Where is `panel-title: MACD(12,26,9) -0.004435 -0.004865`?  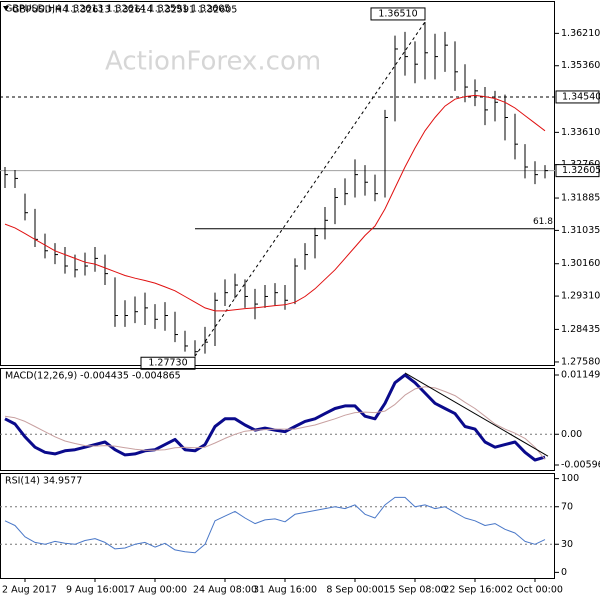
panel-title: MACD(12,26,9) -0.004435 -0.004865 is located at coordinates (93, 376).